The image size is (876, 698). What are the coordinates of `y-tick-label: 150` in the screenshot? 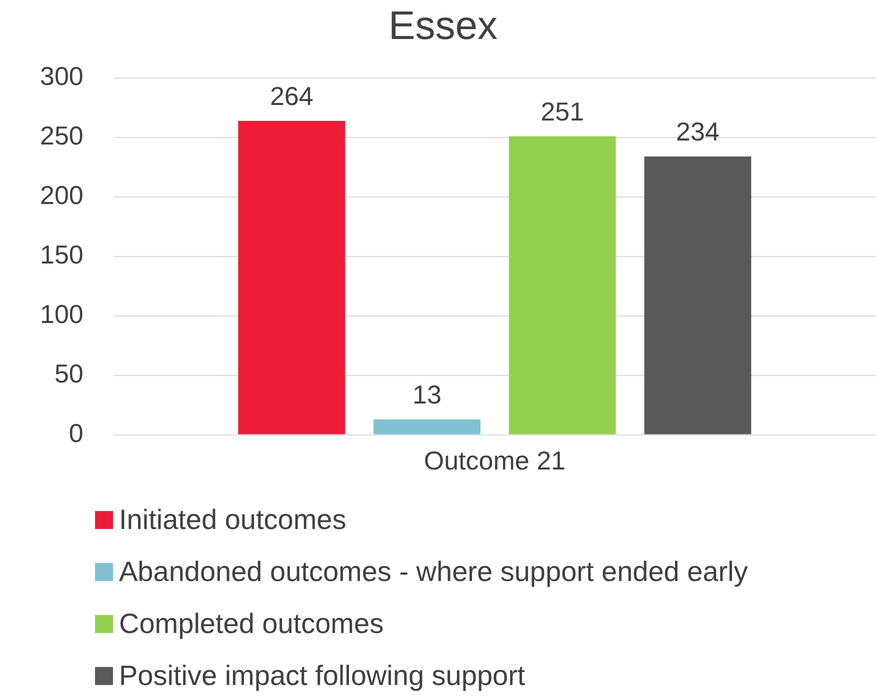 It's located at (62, 255).